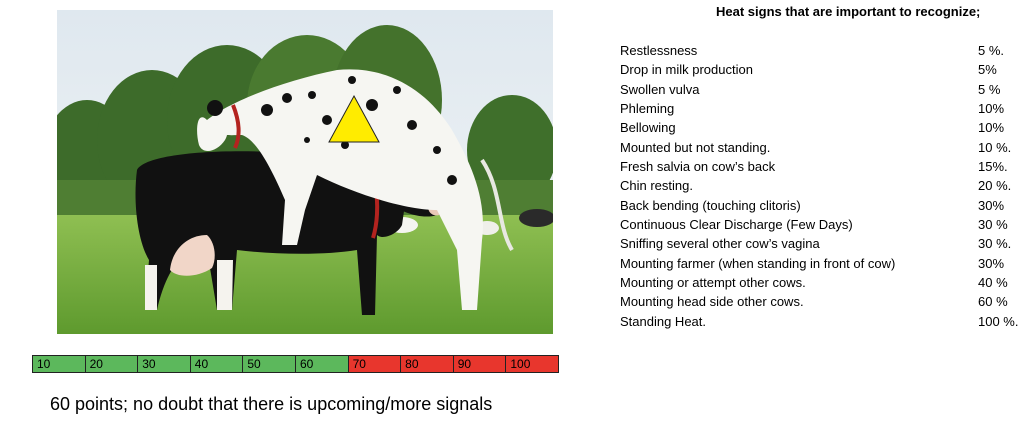 This screenshot has width=1024, height=424. Describe the element at coordinates (991, 50) in the screenshot. I see `heat-sign-value: 5 %.` at that location.